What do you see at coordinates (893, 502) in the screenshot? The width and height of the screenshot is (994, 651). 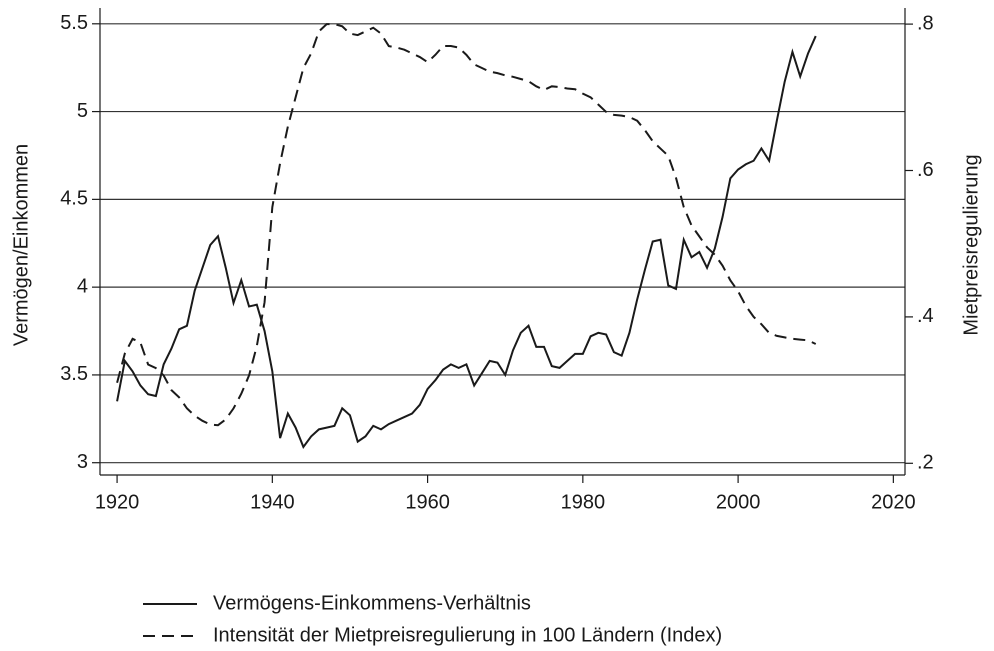 I see `x-tick-label: 2020` at bounding box center [893, 502].